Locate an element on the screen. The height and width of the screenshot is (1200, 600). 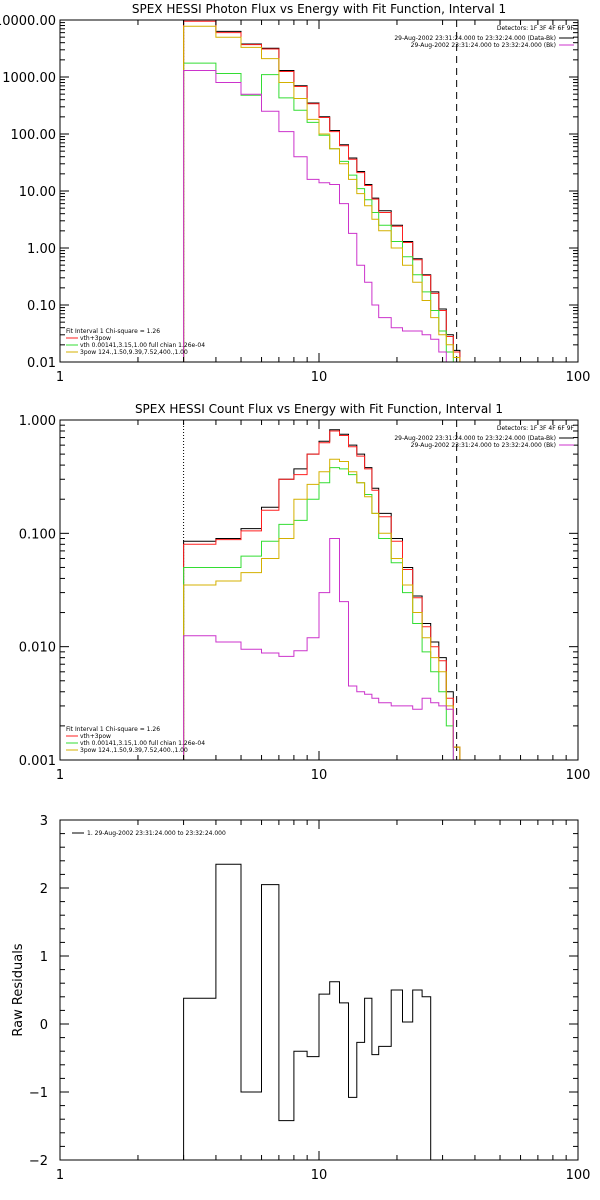
y-tick-label: 0.100 is located at coordinates (37, 534).